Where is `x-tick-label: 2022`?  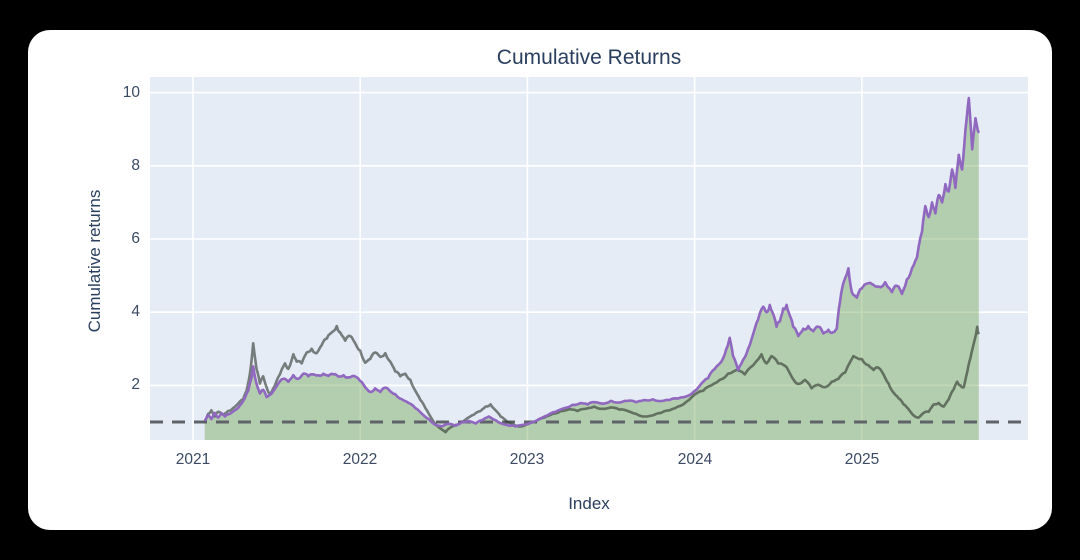
x-tick-label: 2022 is located at coordinates (360, 459).